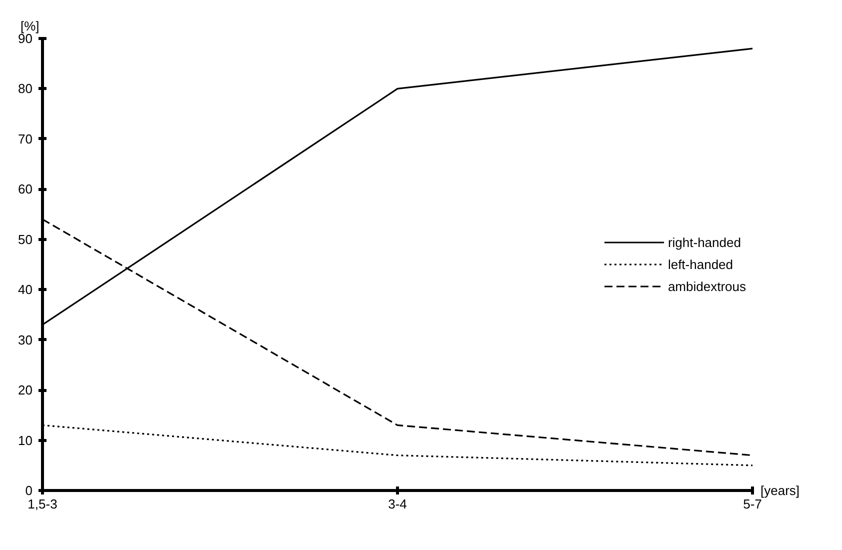 The height and width of the screenshot is (550, 842). Describe the element at coordinates (25, 440) in the screenshot. I see `y-tick-label: 10` at that location.